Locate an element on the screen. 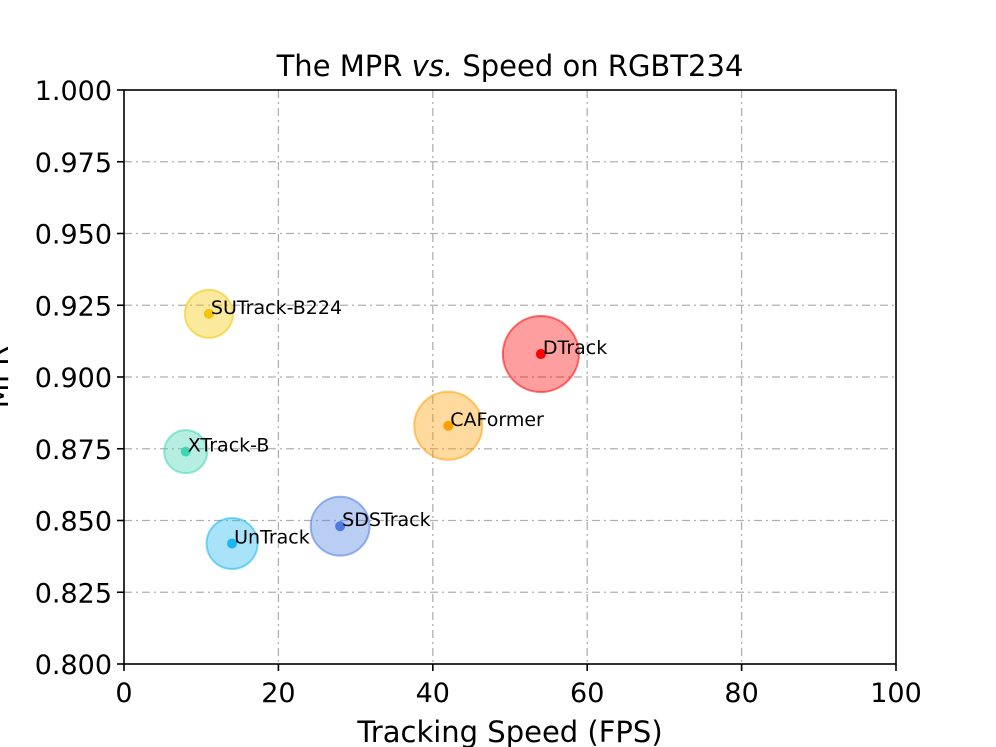  chart-title: The MPR vs. Speed on RGBT234 is located at coordinates (510, 66).